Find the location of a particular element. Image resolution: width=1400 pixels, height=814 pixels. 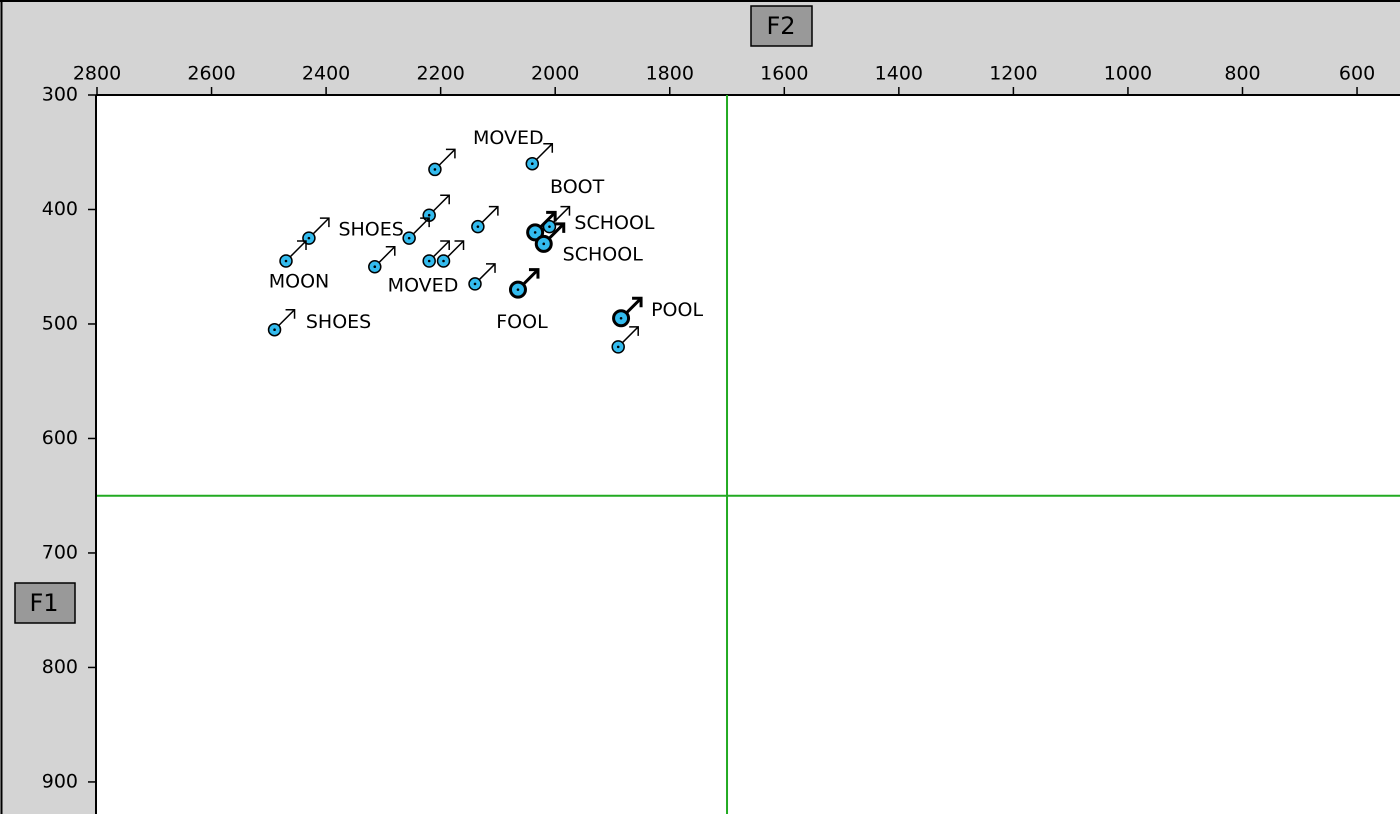

x-axis-label-box is located at coordinates (781, 26).